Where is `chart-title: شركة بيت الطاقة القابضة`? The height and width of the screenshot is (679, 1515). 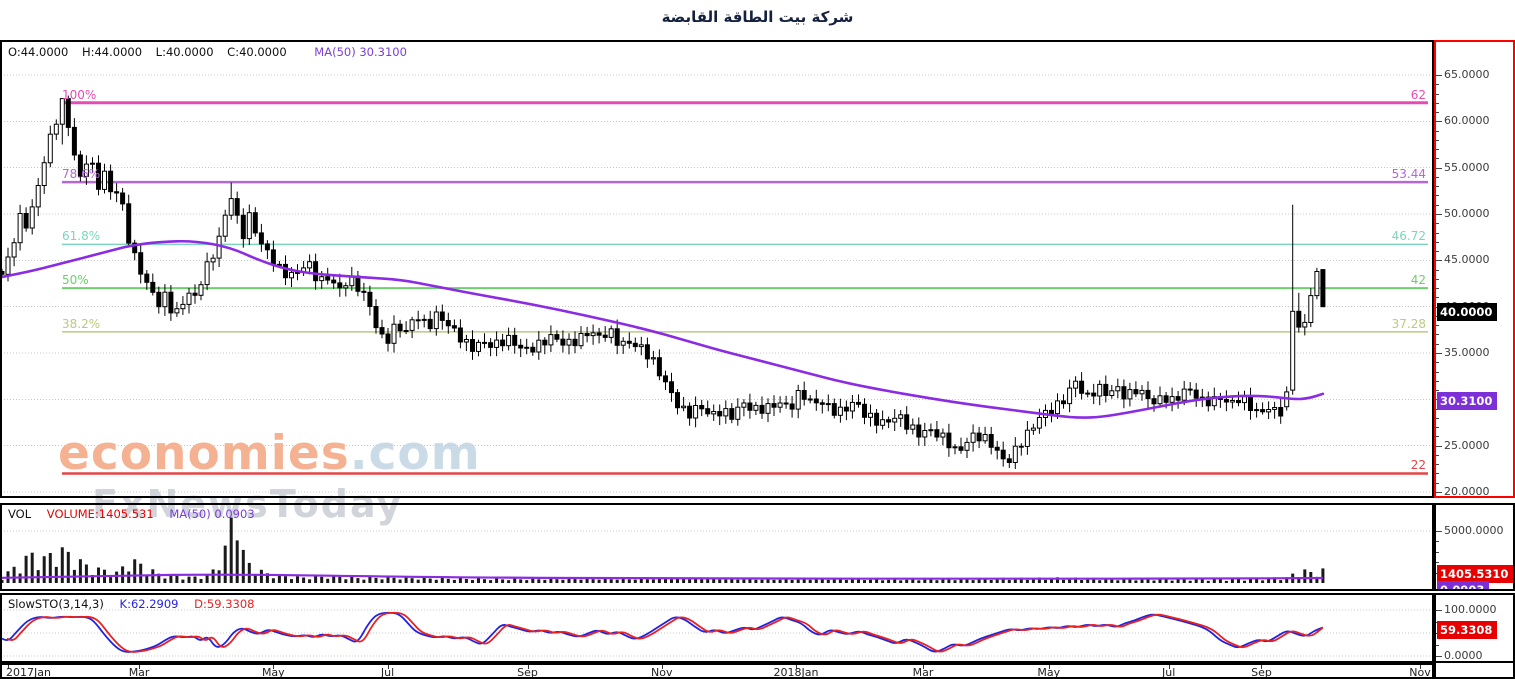
chart-title: شركة بيت الطاقة القابضة is located at coordinates (757, 17).